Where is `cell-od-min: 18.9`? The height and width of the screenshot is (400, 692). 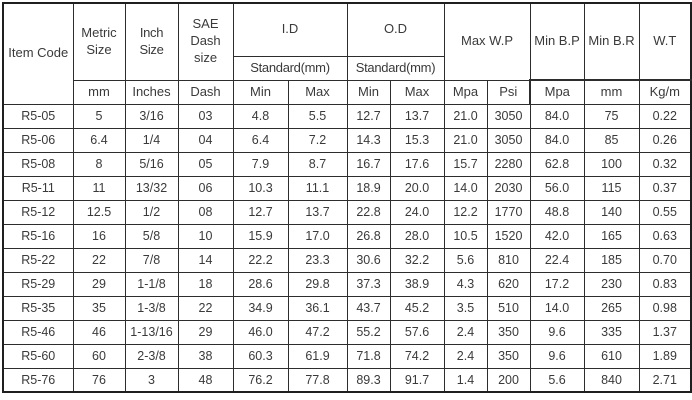 cell-od-min: 18.9 is located at coordinates (368, 188).